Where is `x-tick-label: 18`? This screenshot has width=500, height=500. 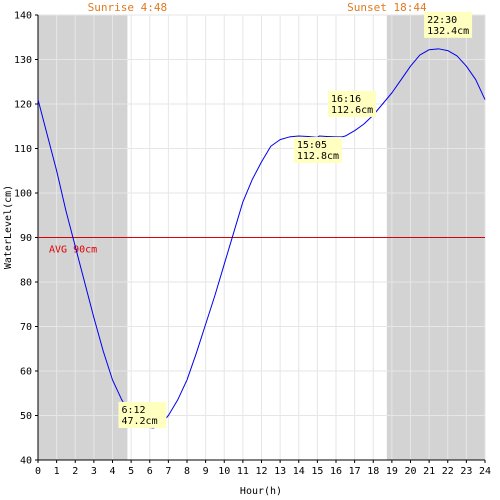 x-tick-label: 18 is located at coordinates (373, 471).